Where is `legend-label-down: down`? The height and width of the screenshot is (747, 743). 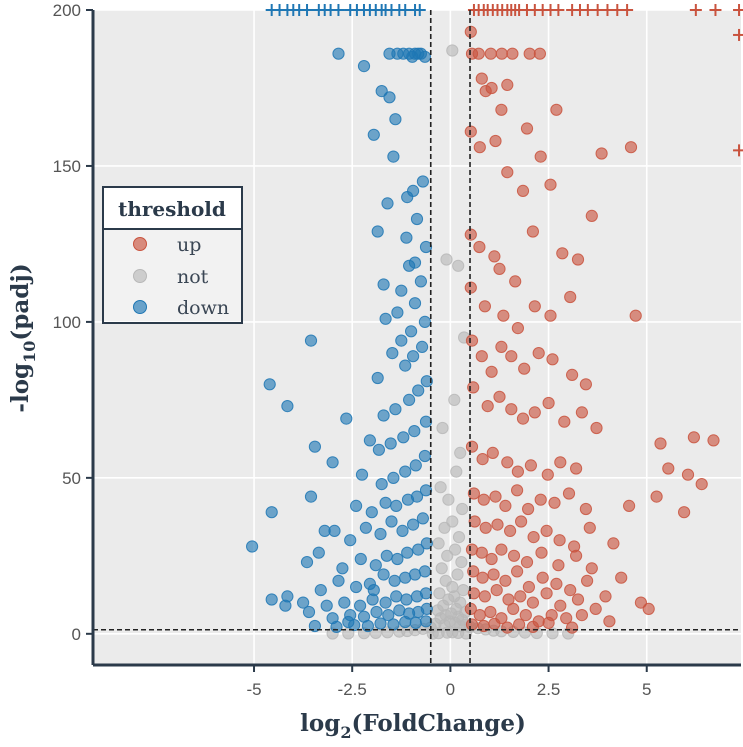
legend-label-down: down is located at coordinates (203, 308).